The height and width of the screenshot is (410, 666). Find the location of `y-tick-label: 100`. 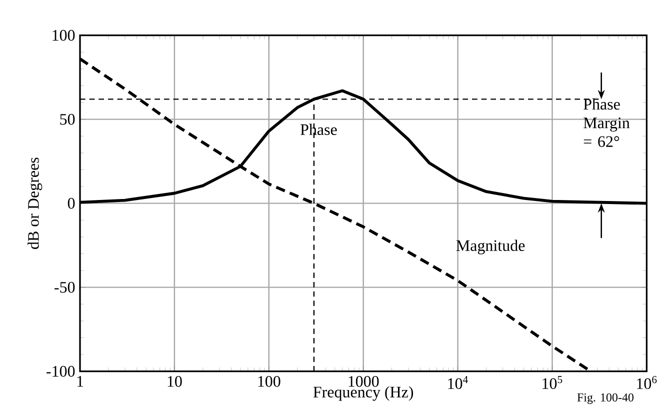

y-tick-label: 100 is located at coordinates (63, 35).